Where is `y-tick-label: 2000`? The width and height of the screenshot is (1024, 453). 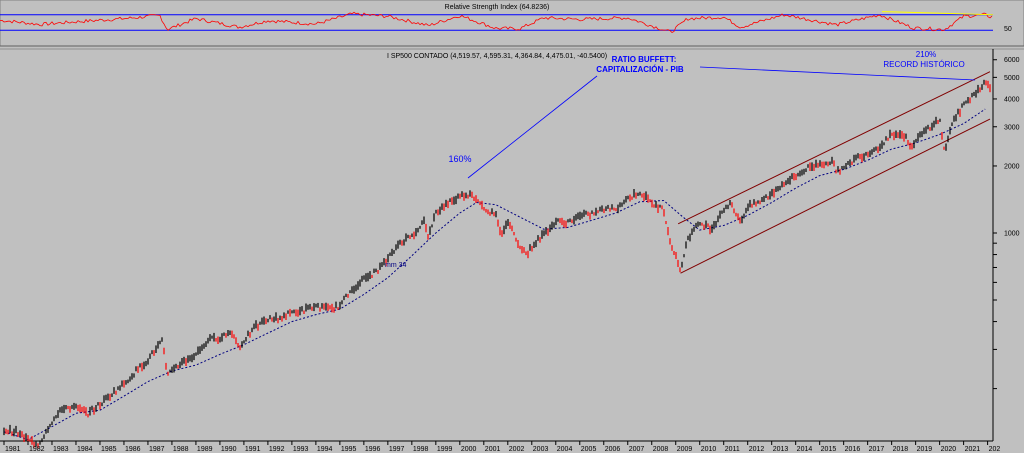
y-tick-label: 2000 is located at coordinates (1012, 166).